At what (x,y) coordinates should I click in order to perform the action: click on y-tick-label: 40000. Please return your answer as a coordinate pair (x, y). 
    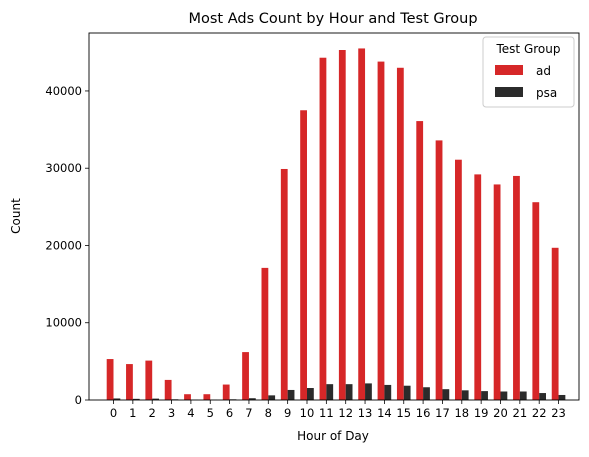
    Looking at the image, I should click on (63, 91).